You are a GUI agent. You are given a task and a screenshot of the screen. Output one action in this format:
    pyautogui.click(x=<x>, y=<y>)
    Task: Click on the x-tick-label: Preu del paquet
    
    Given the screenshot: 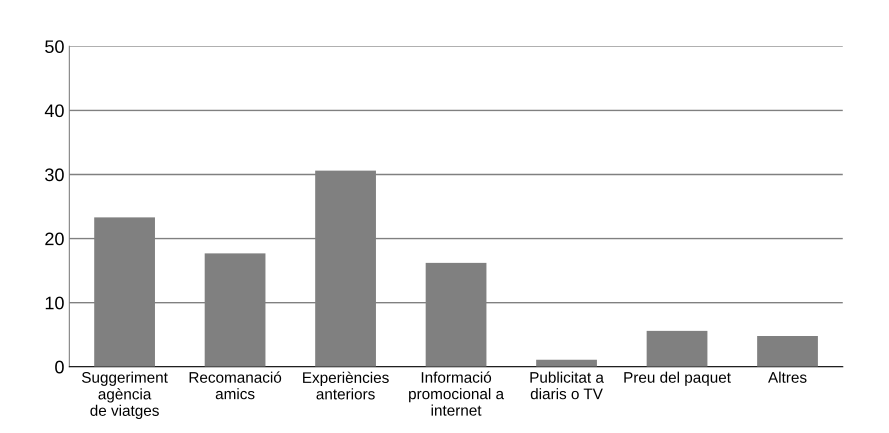 What is the action you would take?
    pyautogui.click(x=677, y=379)
    